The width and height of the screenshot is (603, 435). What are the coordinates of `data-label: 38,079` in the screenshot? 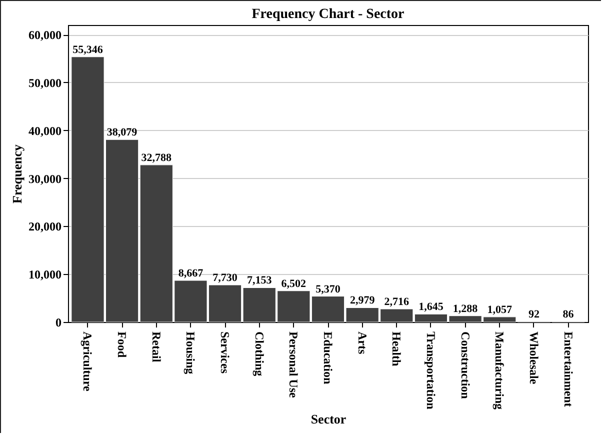 It's located at (122, 132).